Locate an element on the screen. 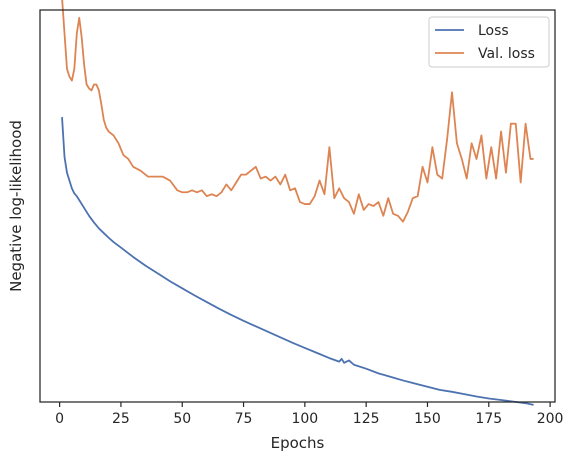 This screenshot has height=462, width=573. x-axis-ticks: 0 25 50 75 100 125 150 175 200 is located at coordinates (309, 414).